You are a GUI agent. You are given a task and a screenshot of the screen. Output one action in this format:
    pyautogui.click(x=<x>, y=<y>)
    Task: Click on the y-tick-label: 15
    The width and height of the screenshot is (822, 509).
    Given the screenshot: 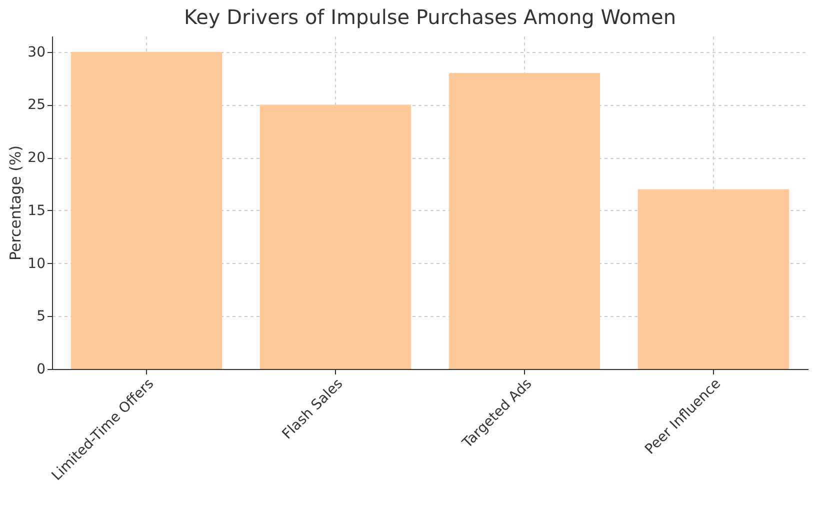 What is the action you would take?
    pyautogui.click(x=37, y=210)
    